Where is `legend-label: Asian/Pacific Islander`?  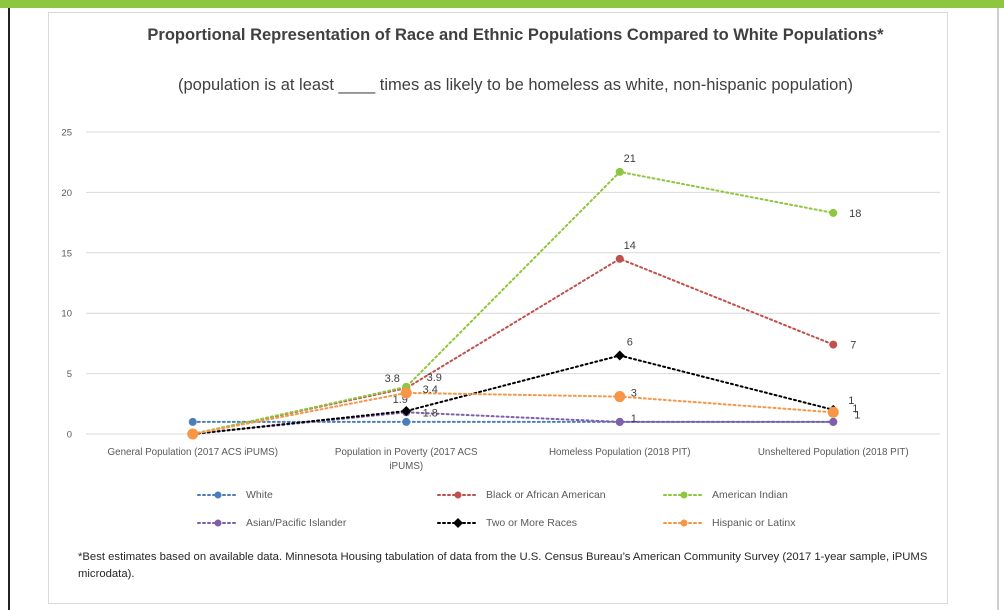
legend-label: Asian/Pacific Islander is located at coordinates (296, 523).